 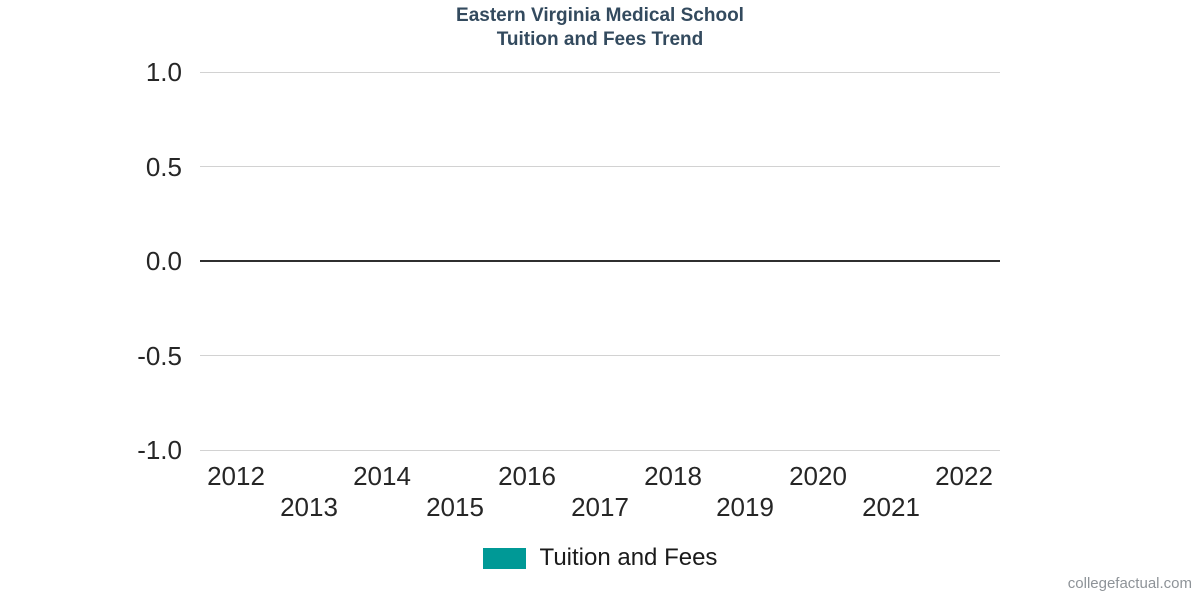 I want to click on x-tick-label: 2015, so click(x=455, y=507).